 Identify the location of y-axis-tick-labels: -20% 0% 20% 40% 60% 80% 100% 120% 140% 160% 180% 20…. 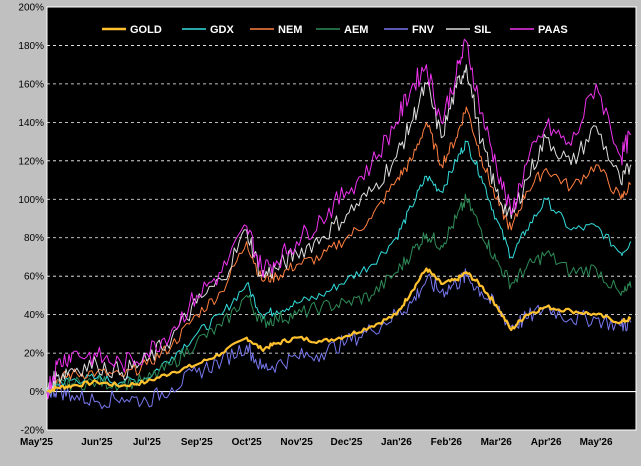
(31, 220).